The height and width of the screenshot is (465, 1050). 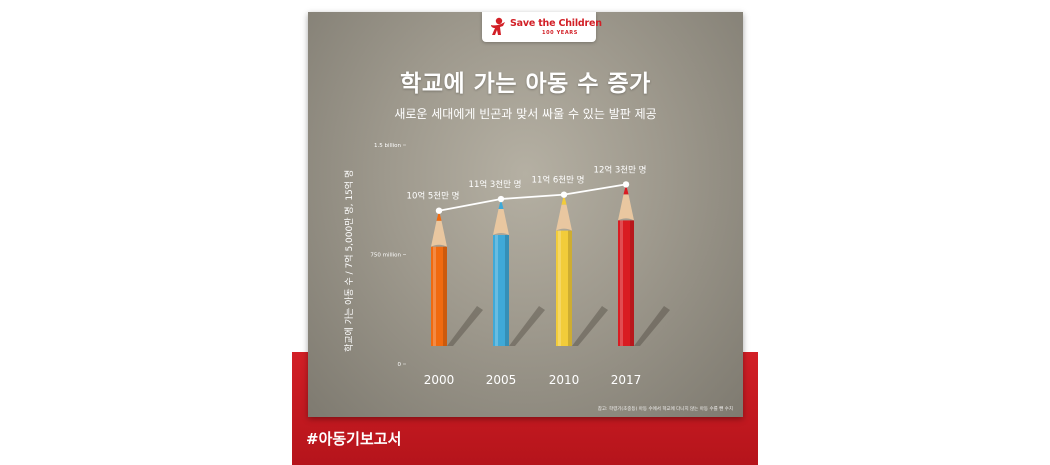 I want to click on series-line, so click(x=532, y=197).